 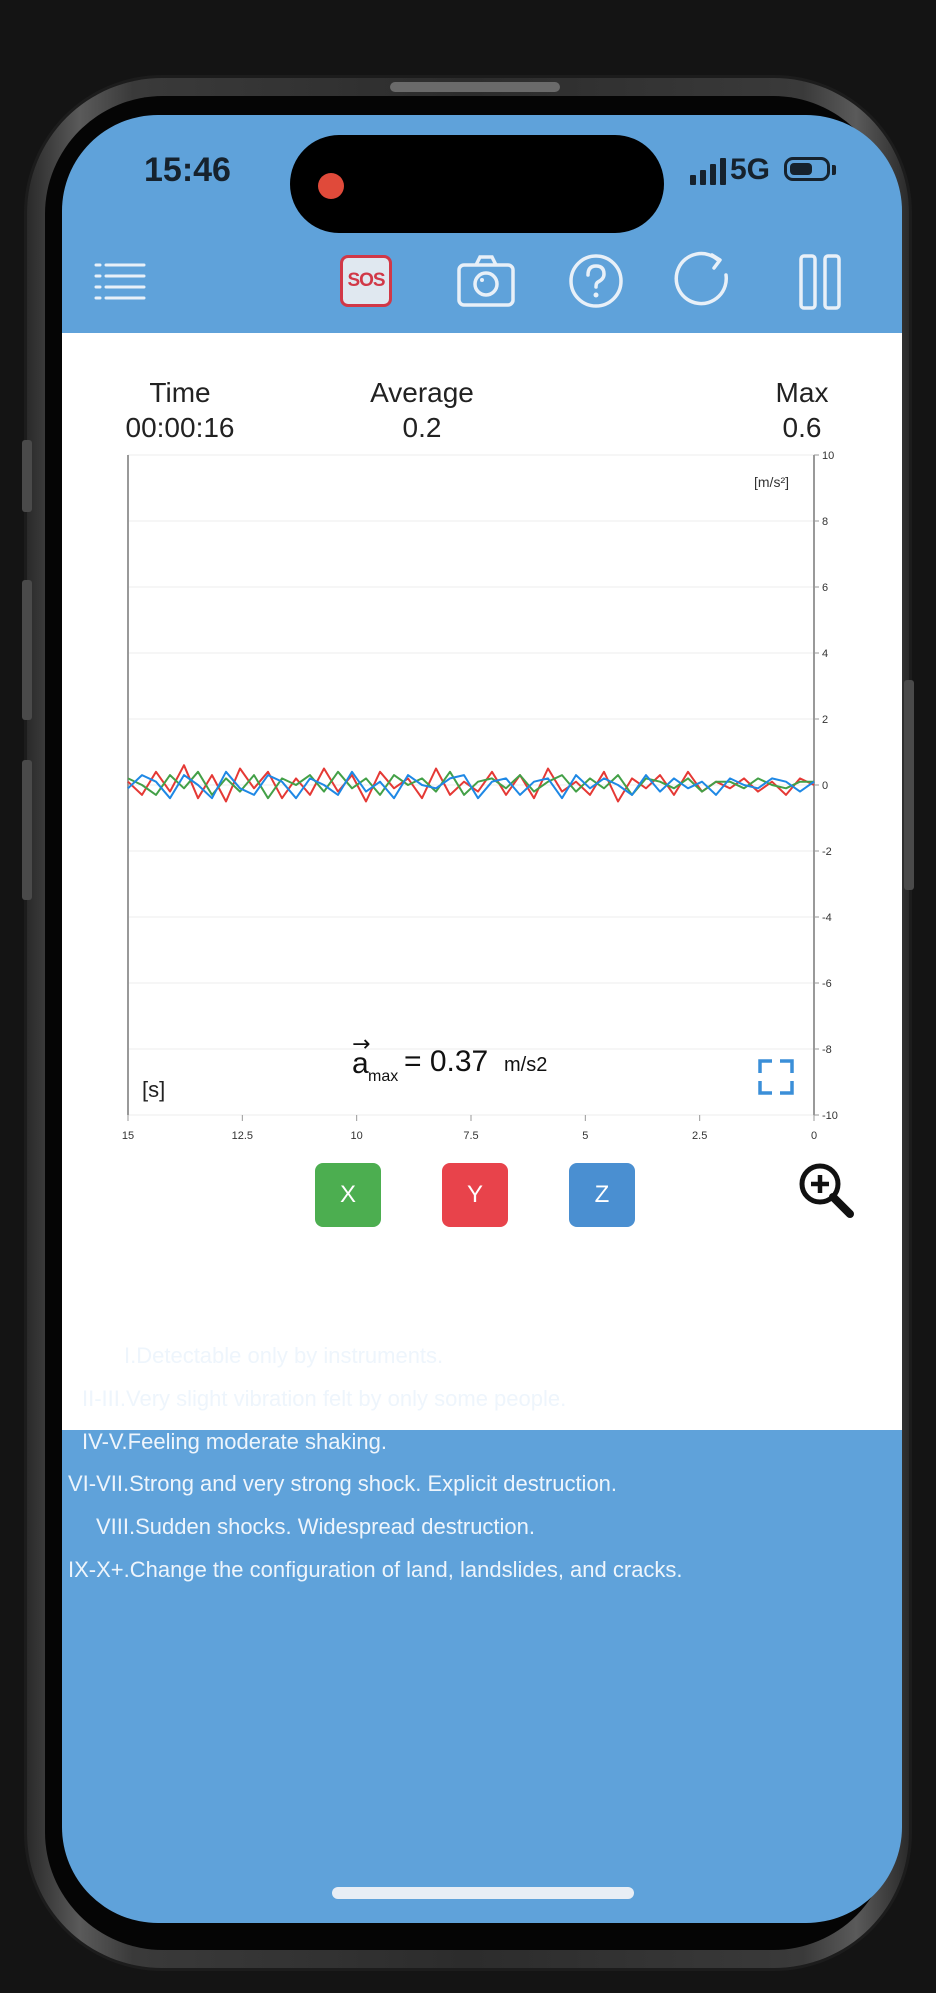 I want to click on y-tick-label: -8, so click(x=827, y=1050).